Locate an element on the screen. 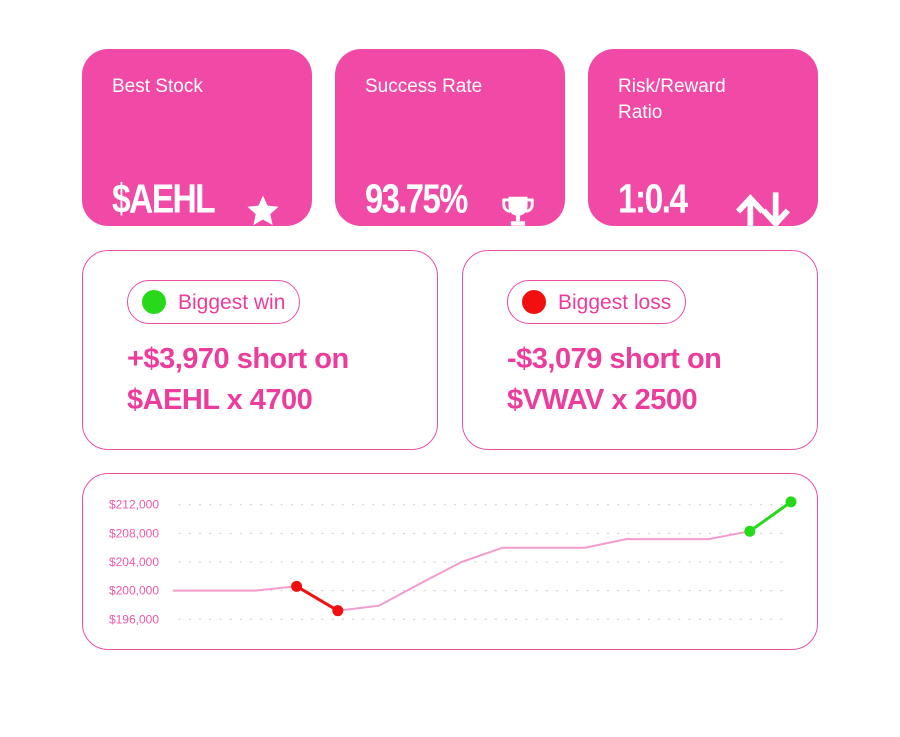  up-down-arrows-icon is located at coordinates (763, 211).